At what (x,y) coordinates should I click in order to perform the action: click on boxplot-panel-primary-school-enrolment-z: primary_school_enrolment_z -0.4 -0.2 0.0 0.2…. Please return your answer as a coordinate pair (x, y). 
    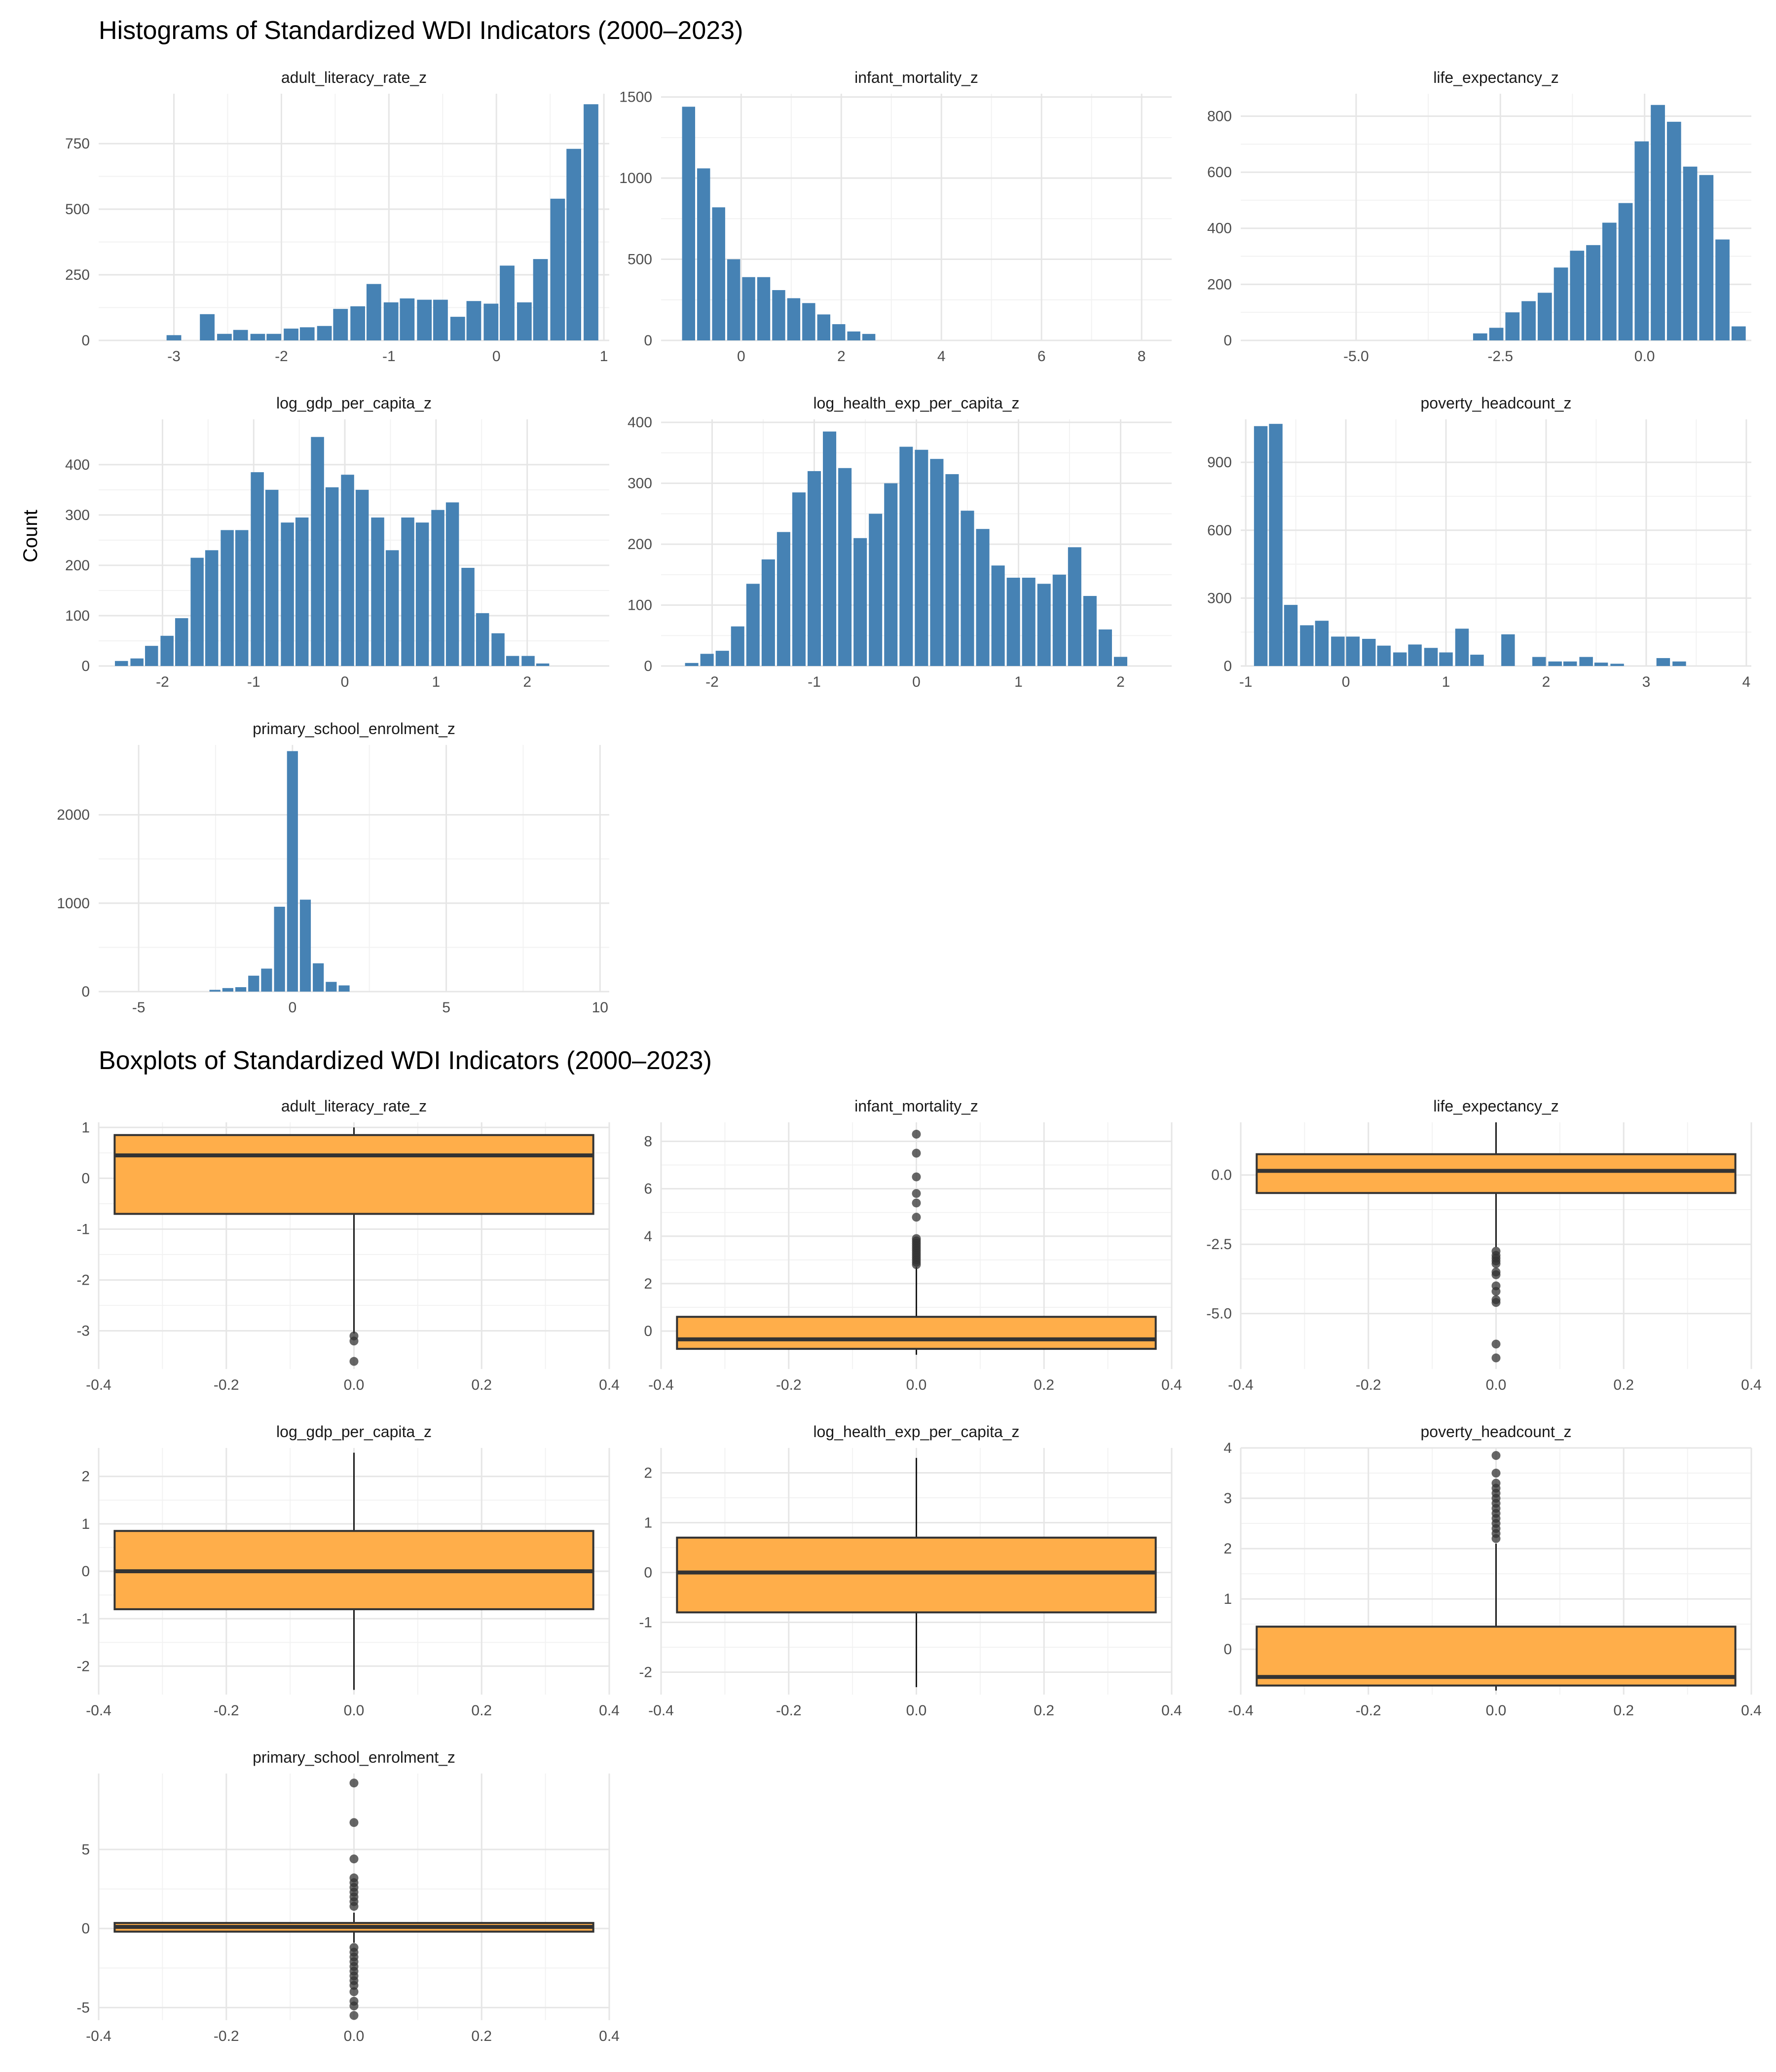
    Looking at the image, I should click on (348, 1896).